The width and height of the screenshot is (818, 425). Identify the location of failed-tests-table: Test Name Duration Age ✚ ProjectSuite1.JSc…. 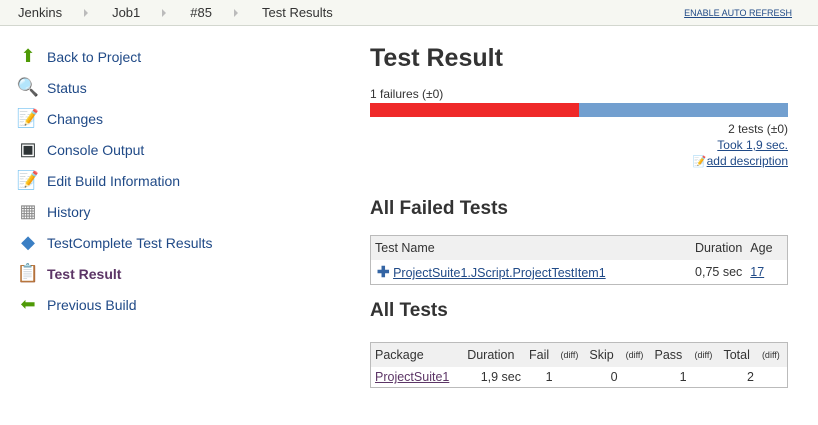
(579, 260).